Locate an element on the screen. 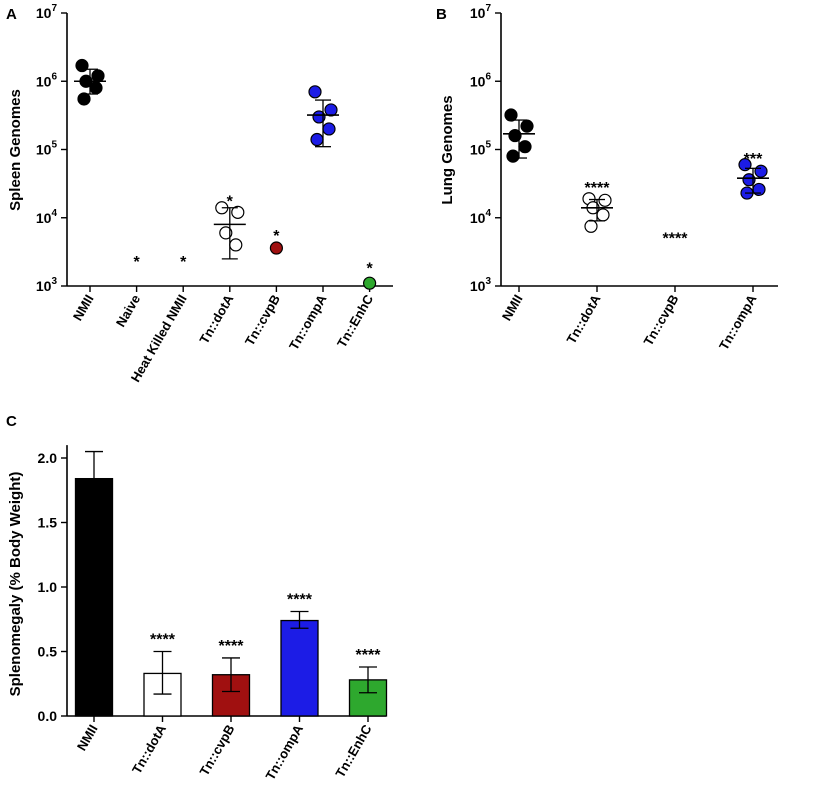  panel-b-ytick-exp: 5 is located at coordinates (488, 145).